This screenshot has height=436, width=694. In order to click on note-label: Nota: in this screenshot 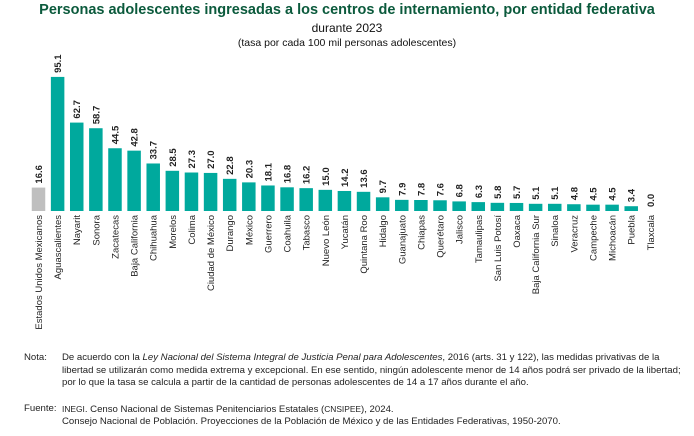, I will do `click(35, 357)`.